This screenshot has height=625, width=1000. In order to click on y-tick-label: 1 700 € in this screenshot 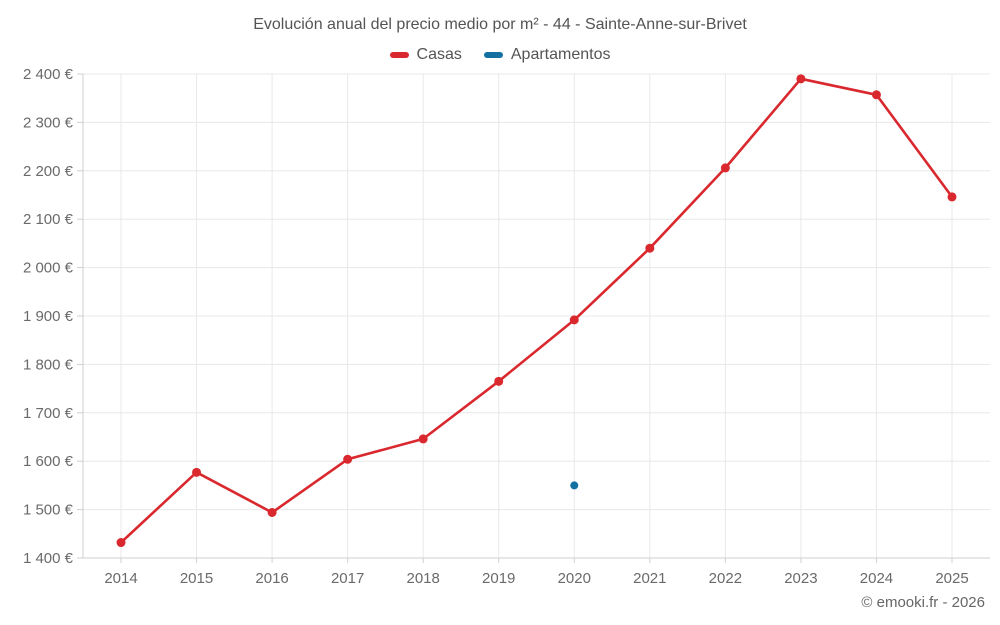, I will do `click(48, 413)`.